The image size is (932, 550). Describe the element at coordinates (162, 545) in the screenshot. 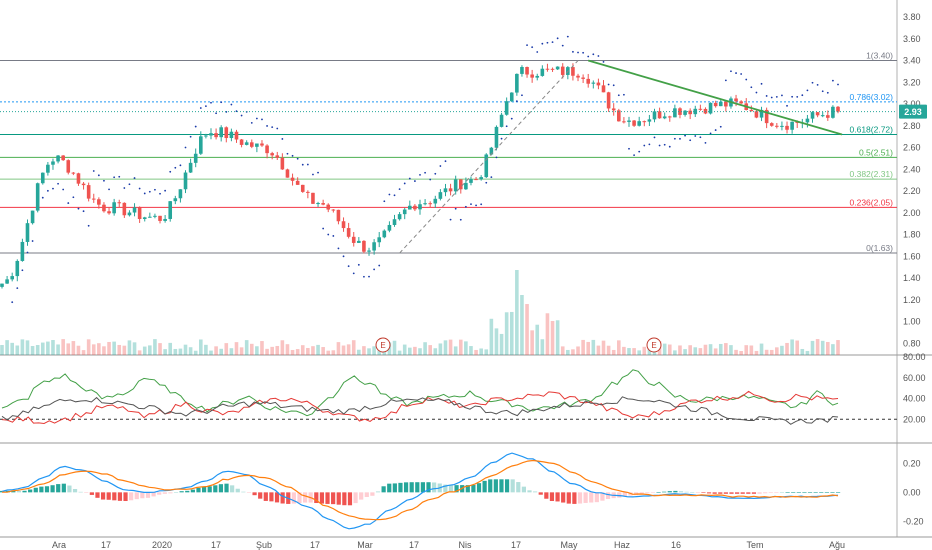

I see `time-tick: 2020` at that location.